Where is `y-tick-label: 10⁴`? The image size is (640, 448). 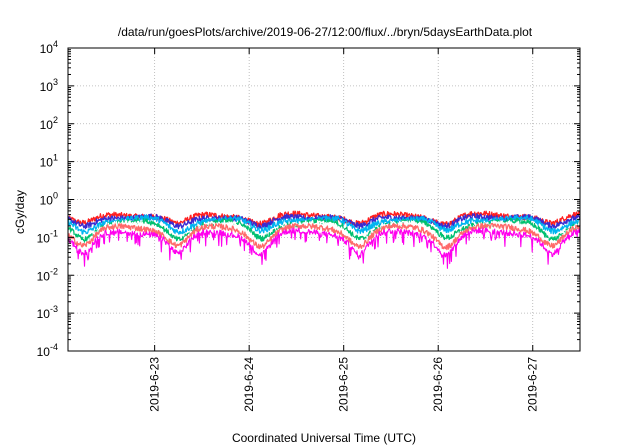 y-tick-label: 10⁴ is located at coordinates (49, 47).